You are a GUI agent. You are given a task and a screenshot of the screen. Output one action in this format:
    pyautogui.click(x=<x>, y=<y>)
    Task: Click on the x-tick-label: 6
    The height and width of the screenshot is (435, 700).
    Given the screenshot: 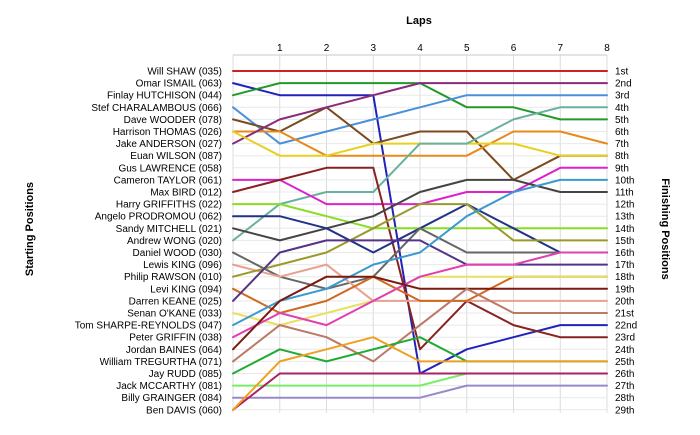 What is the action you would take?
    pyautogui.click(x=514, y=48)
    